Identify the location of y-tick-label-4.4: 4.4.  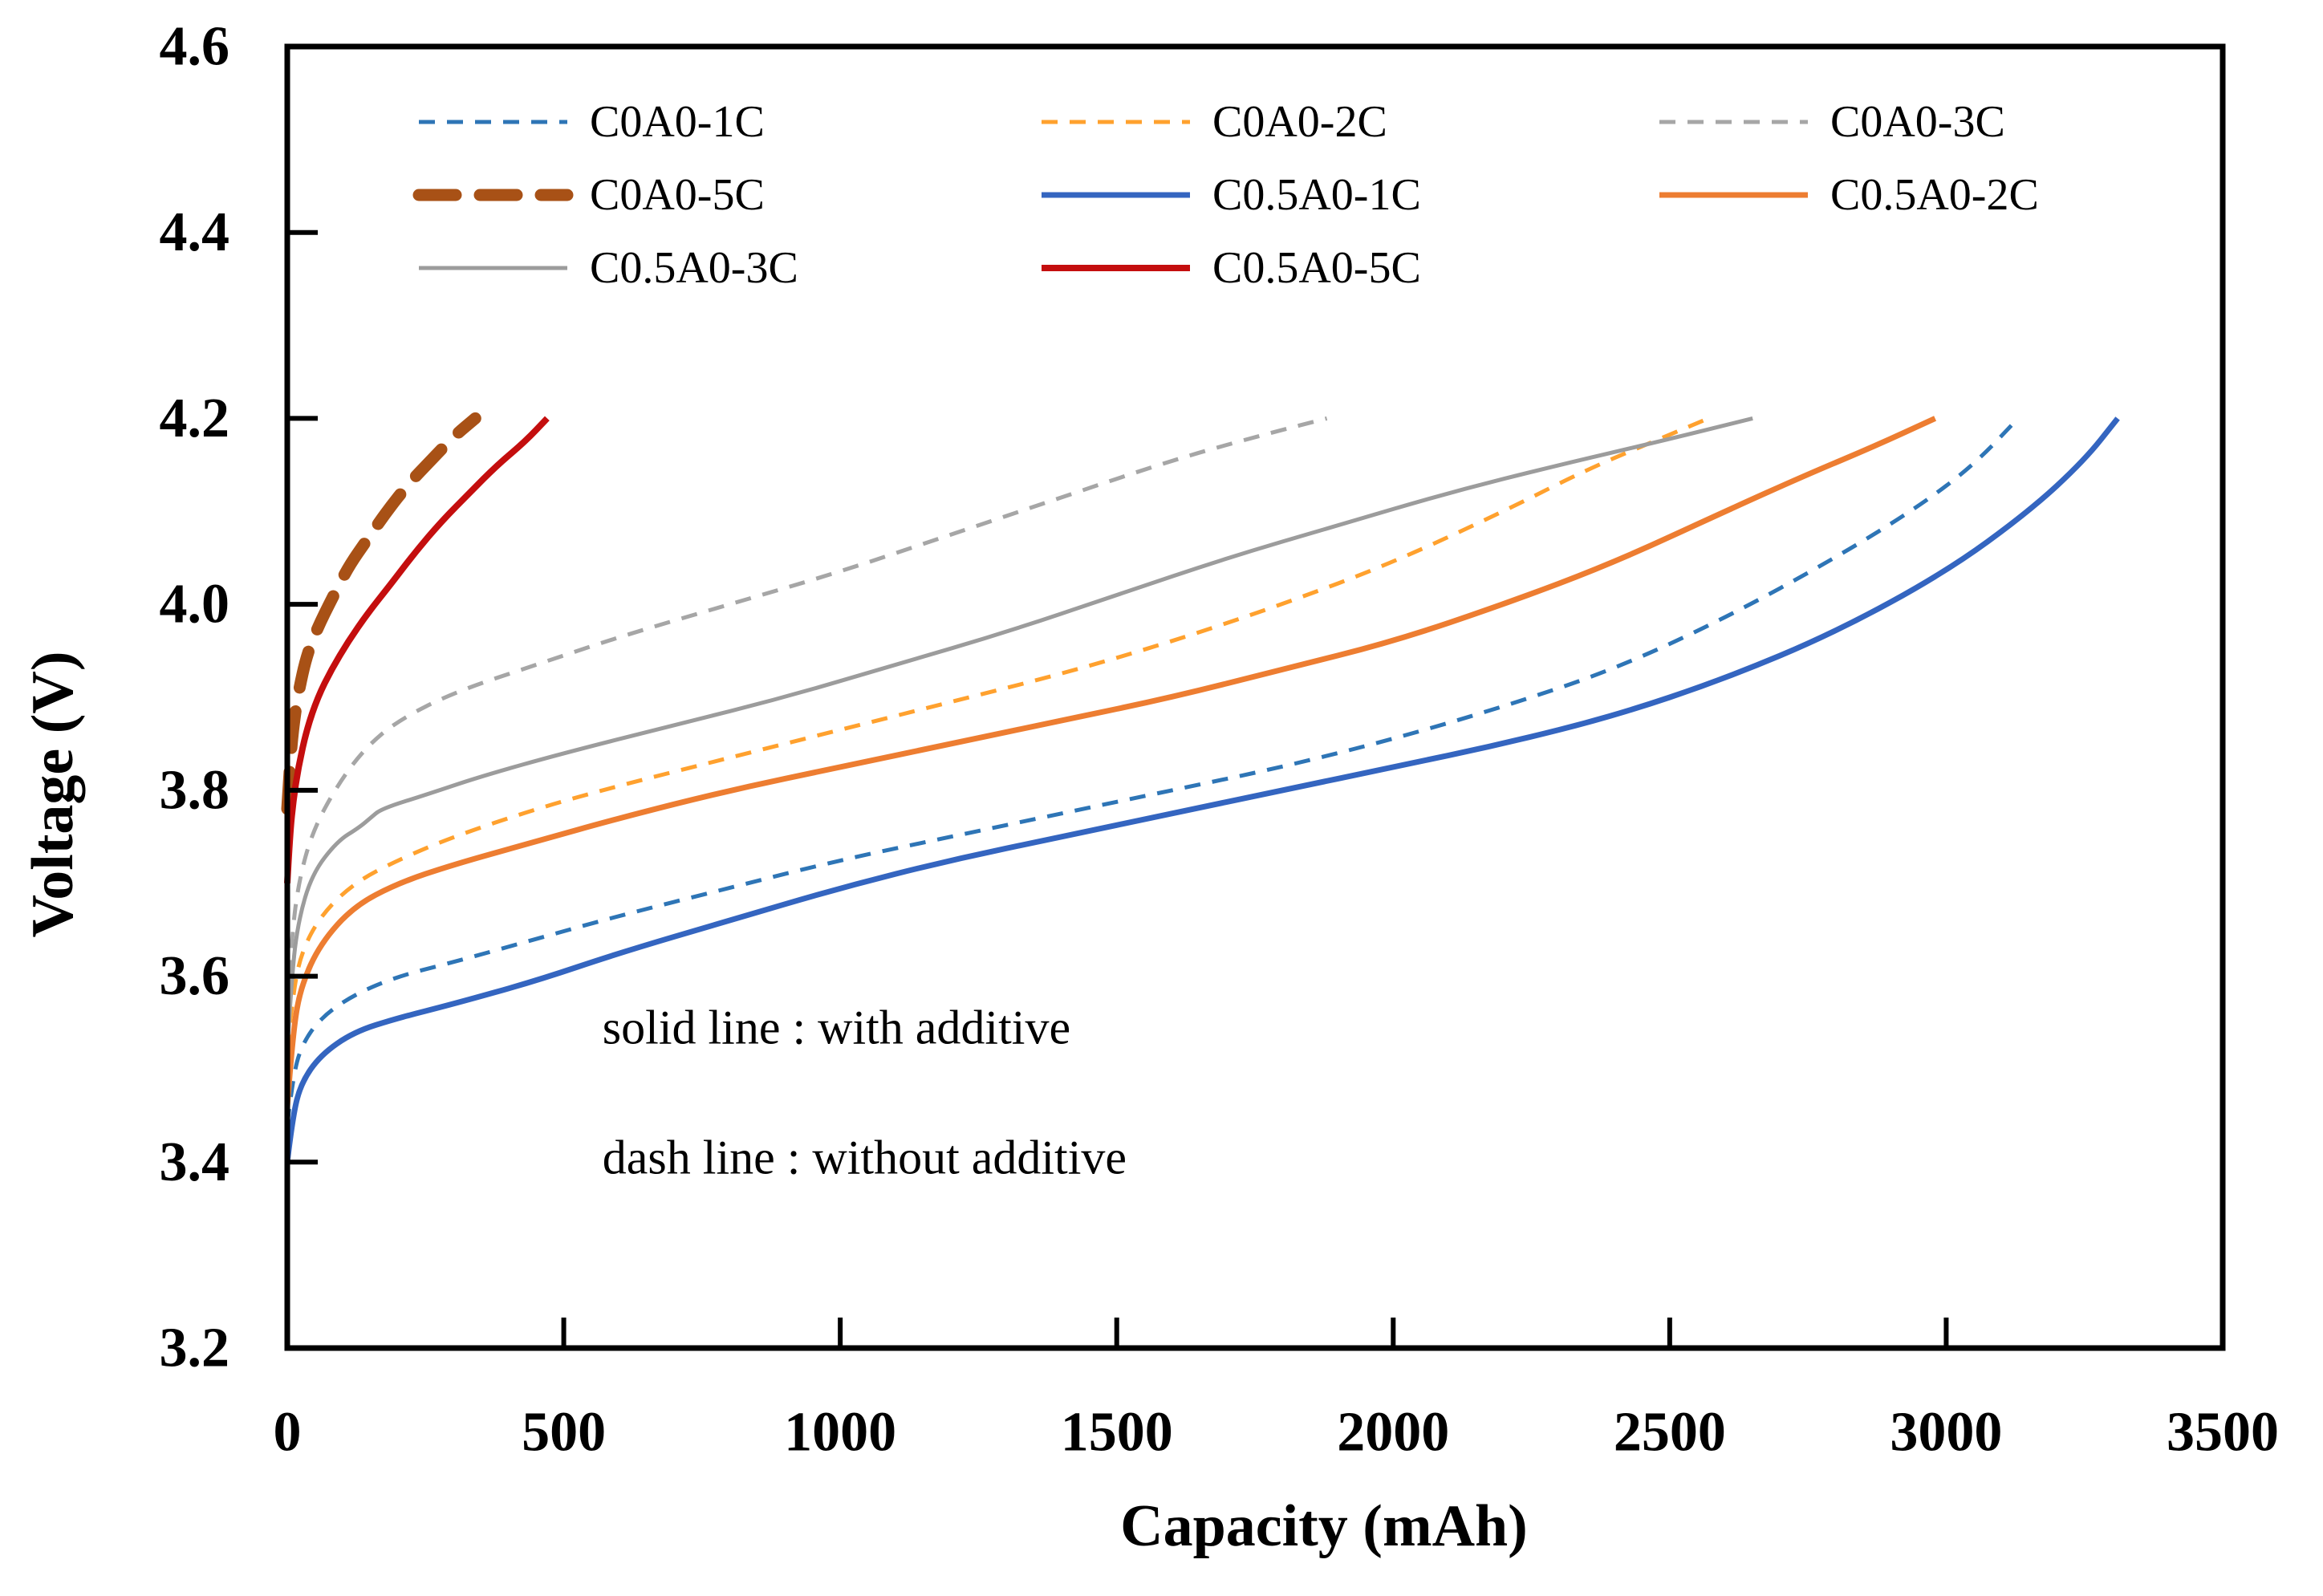
(195, 232).